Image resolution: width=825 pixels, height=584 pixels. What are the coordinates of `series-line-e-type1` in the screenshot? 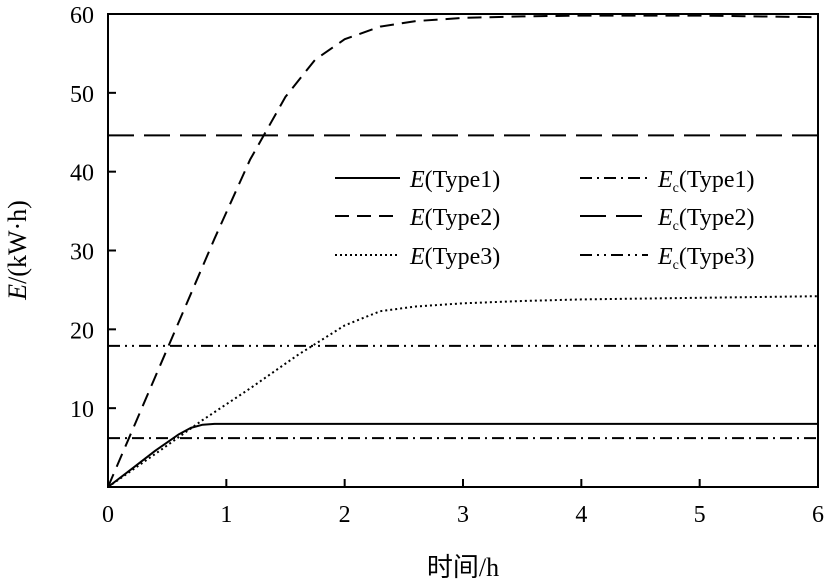 It's located at (462, 455).